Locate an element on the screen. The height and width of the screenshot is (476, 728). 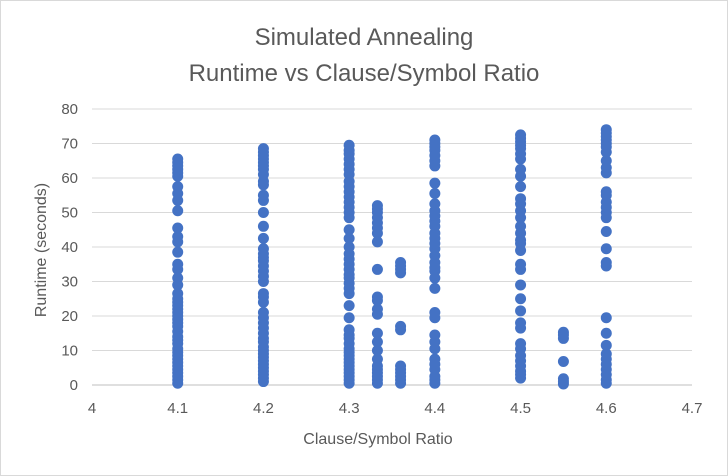
x-tick-label: 4.2 is located at coordinates (263, 408).